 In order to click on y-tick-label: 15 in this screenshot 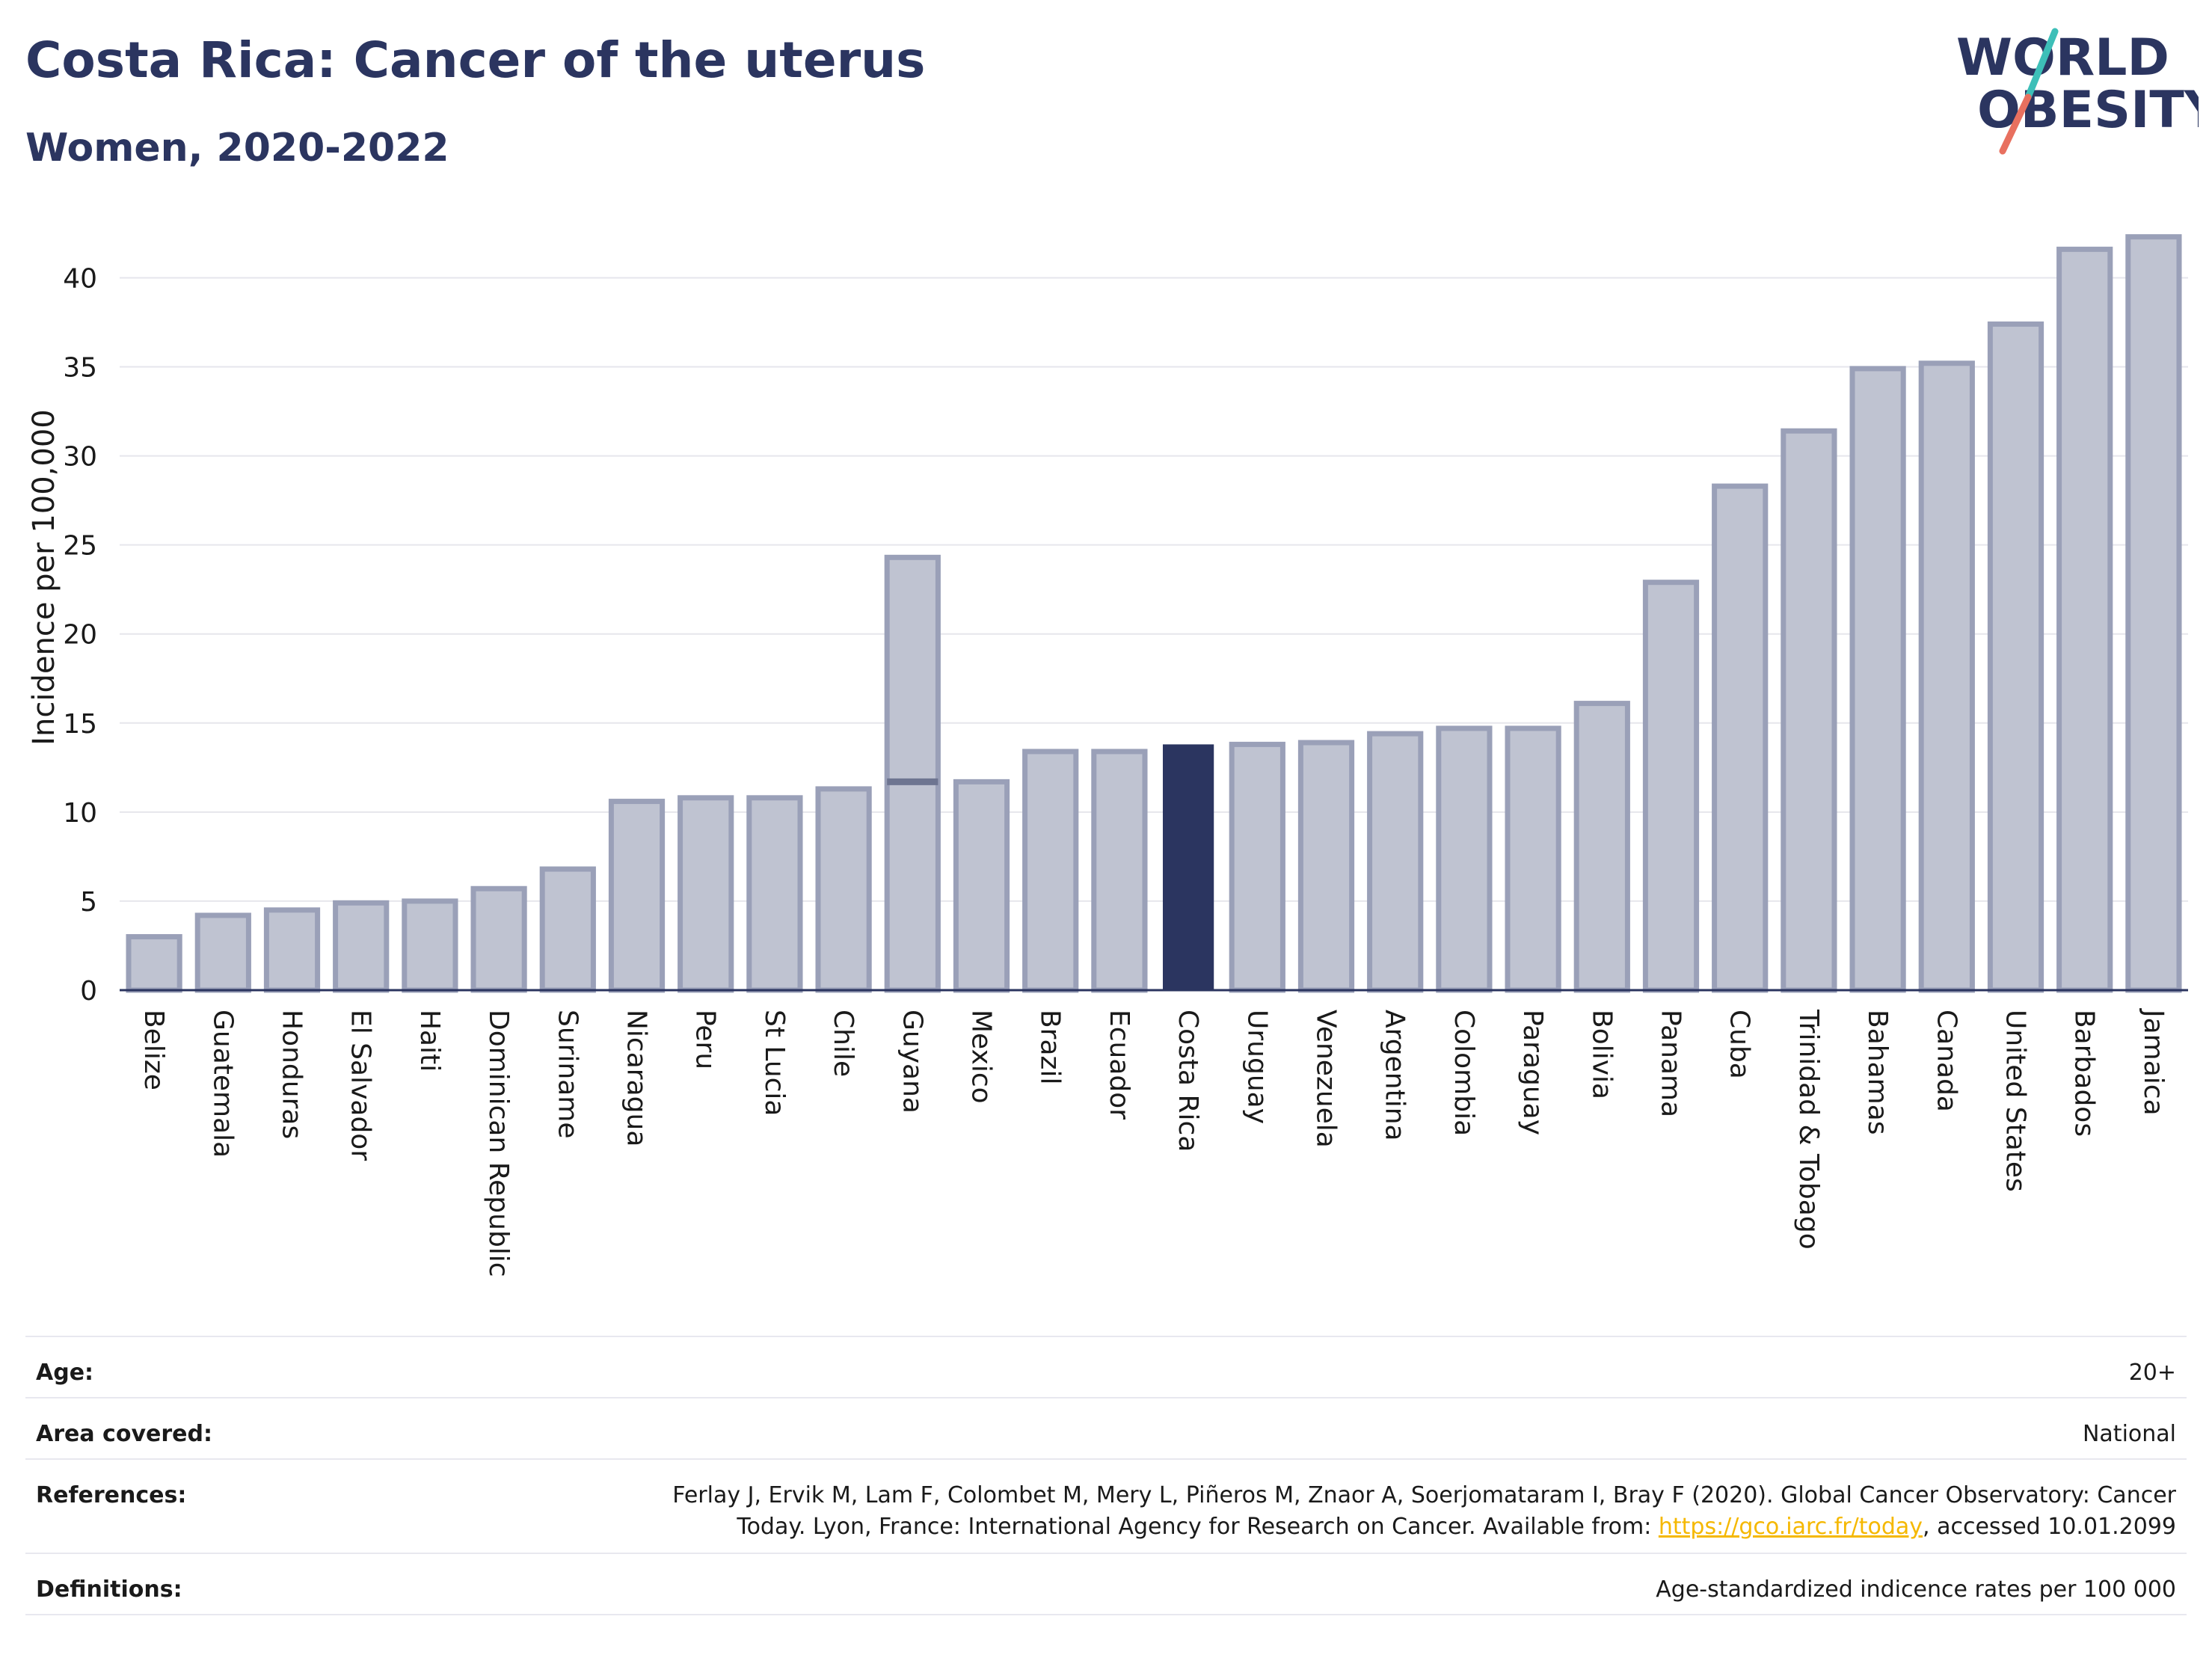, I will do `click(80, 724)`.